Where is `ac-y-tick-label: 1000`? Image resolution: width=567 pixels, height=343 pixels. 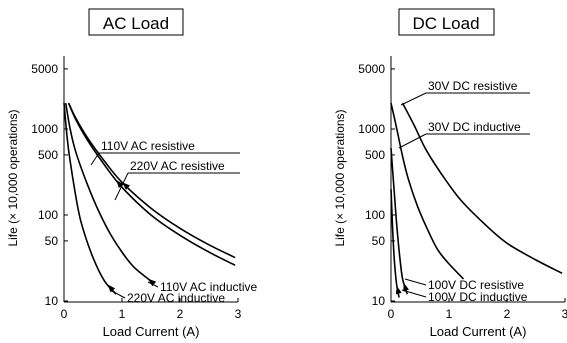
ac-y-tick-label: 1000 is located at coordinates (44, 129).